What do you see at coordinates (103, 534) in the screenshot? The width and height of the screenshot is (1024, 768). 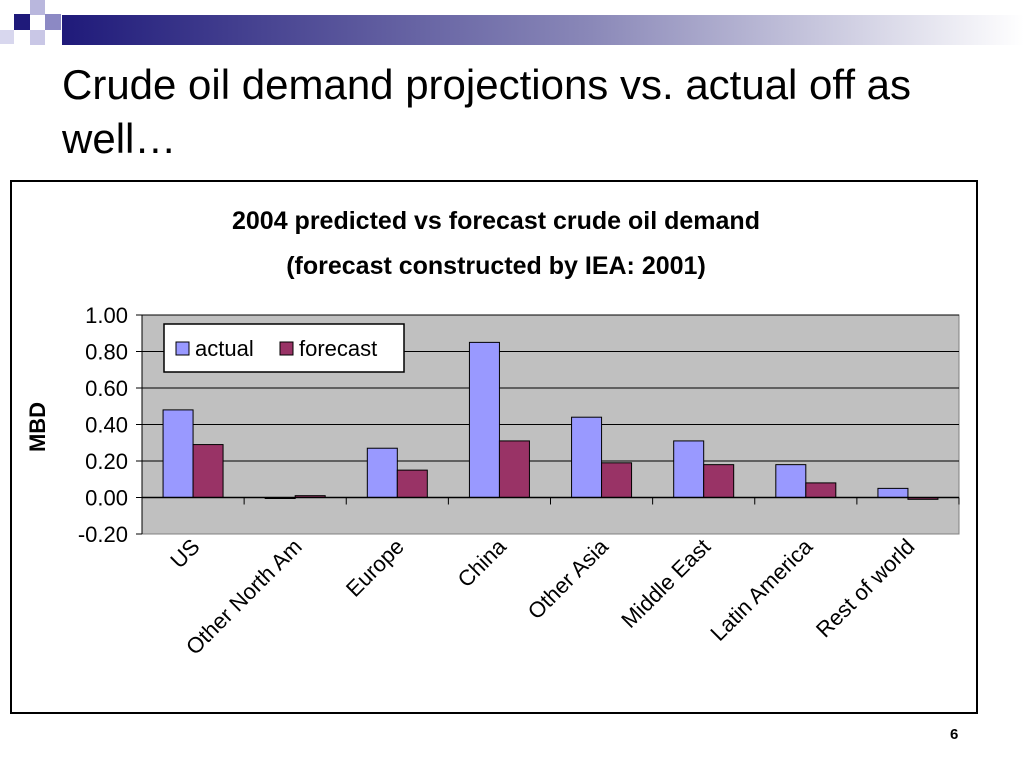 I see `y-tick-label: -0.20` at bounding box center [103, 534].